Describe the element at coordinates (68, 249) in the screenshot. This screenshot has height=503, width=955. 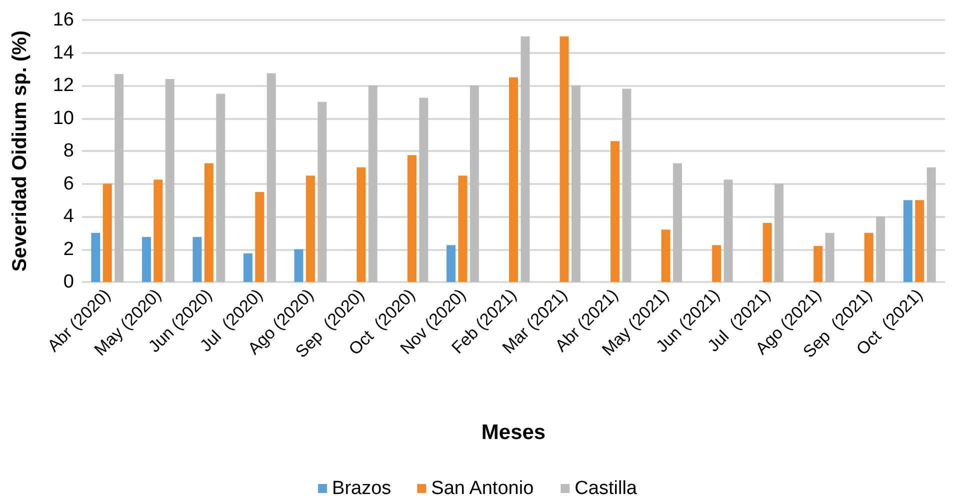
I see `y-tick-label: 2` at that location.